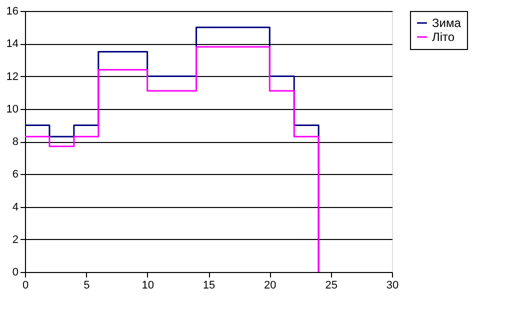 The width and height of the screenshot is (505, 334). Describe the element at coordinates (148, 286) in the screenshot. I see `x-tick-label: 10` at that location.